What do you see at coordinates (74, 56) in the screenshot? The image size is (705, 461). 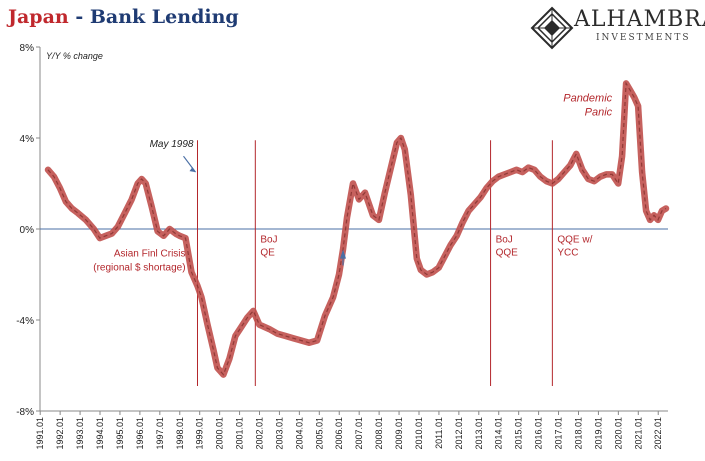 I see `y-axis-label: Y/Y % change` at bounding box center [74, 56].